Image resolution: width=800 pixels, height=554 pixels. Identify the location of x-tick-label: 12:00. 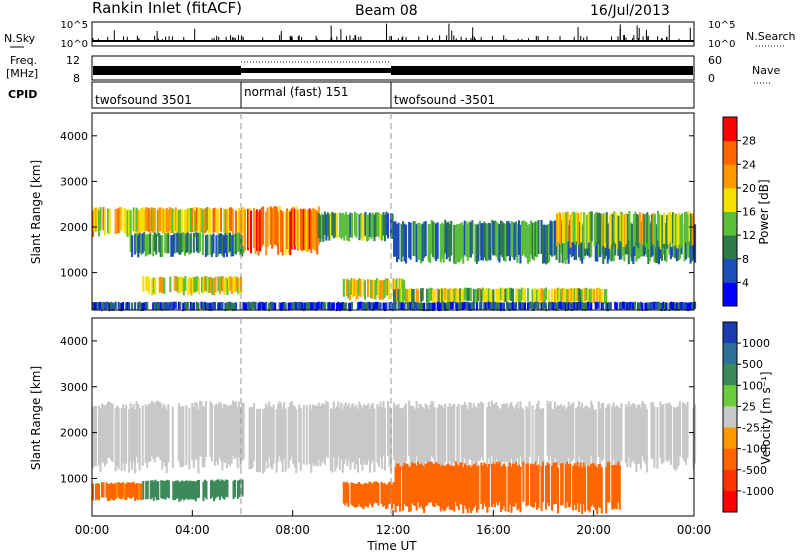
(393, 530).